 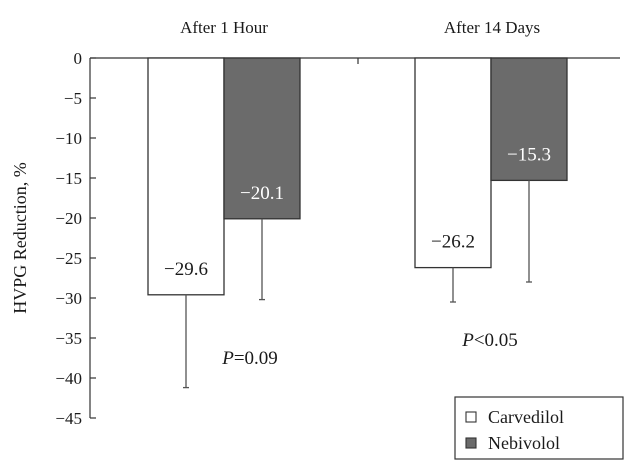 I want to click on data-label: −15.3, so click(x=529, y=154).